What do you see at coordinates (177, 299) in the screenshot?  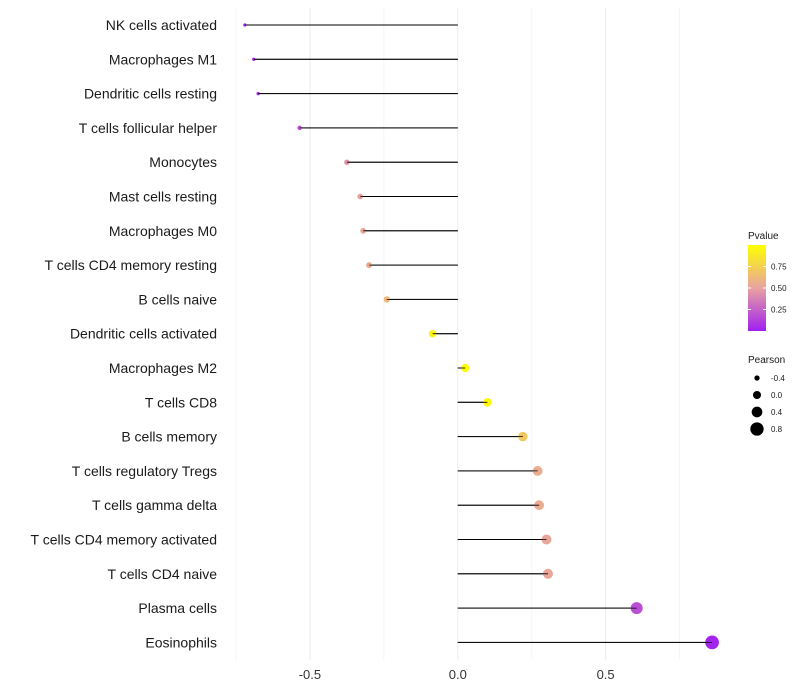 I see `category-label: B cells naive` at bounding box center [177, 299].